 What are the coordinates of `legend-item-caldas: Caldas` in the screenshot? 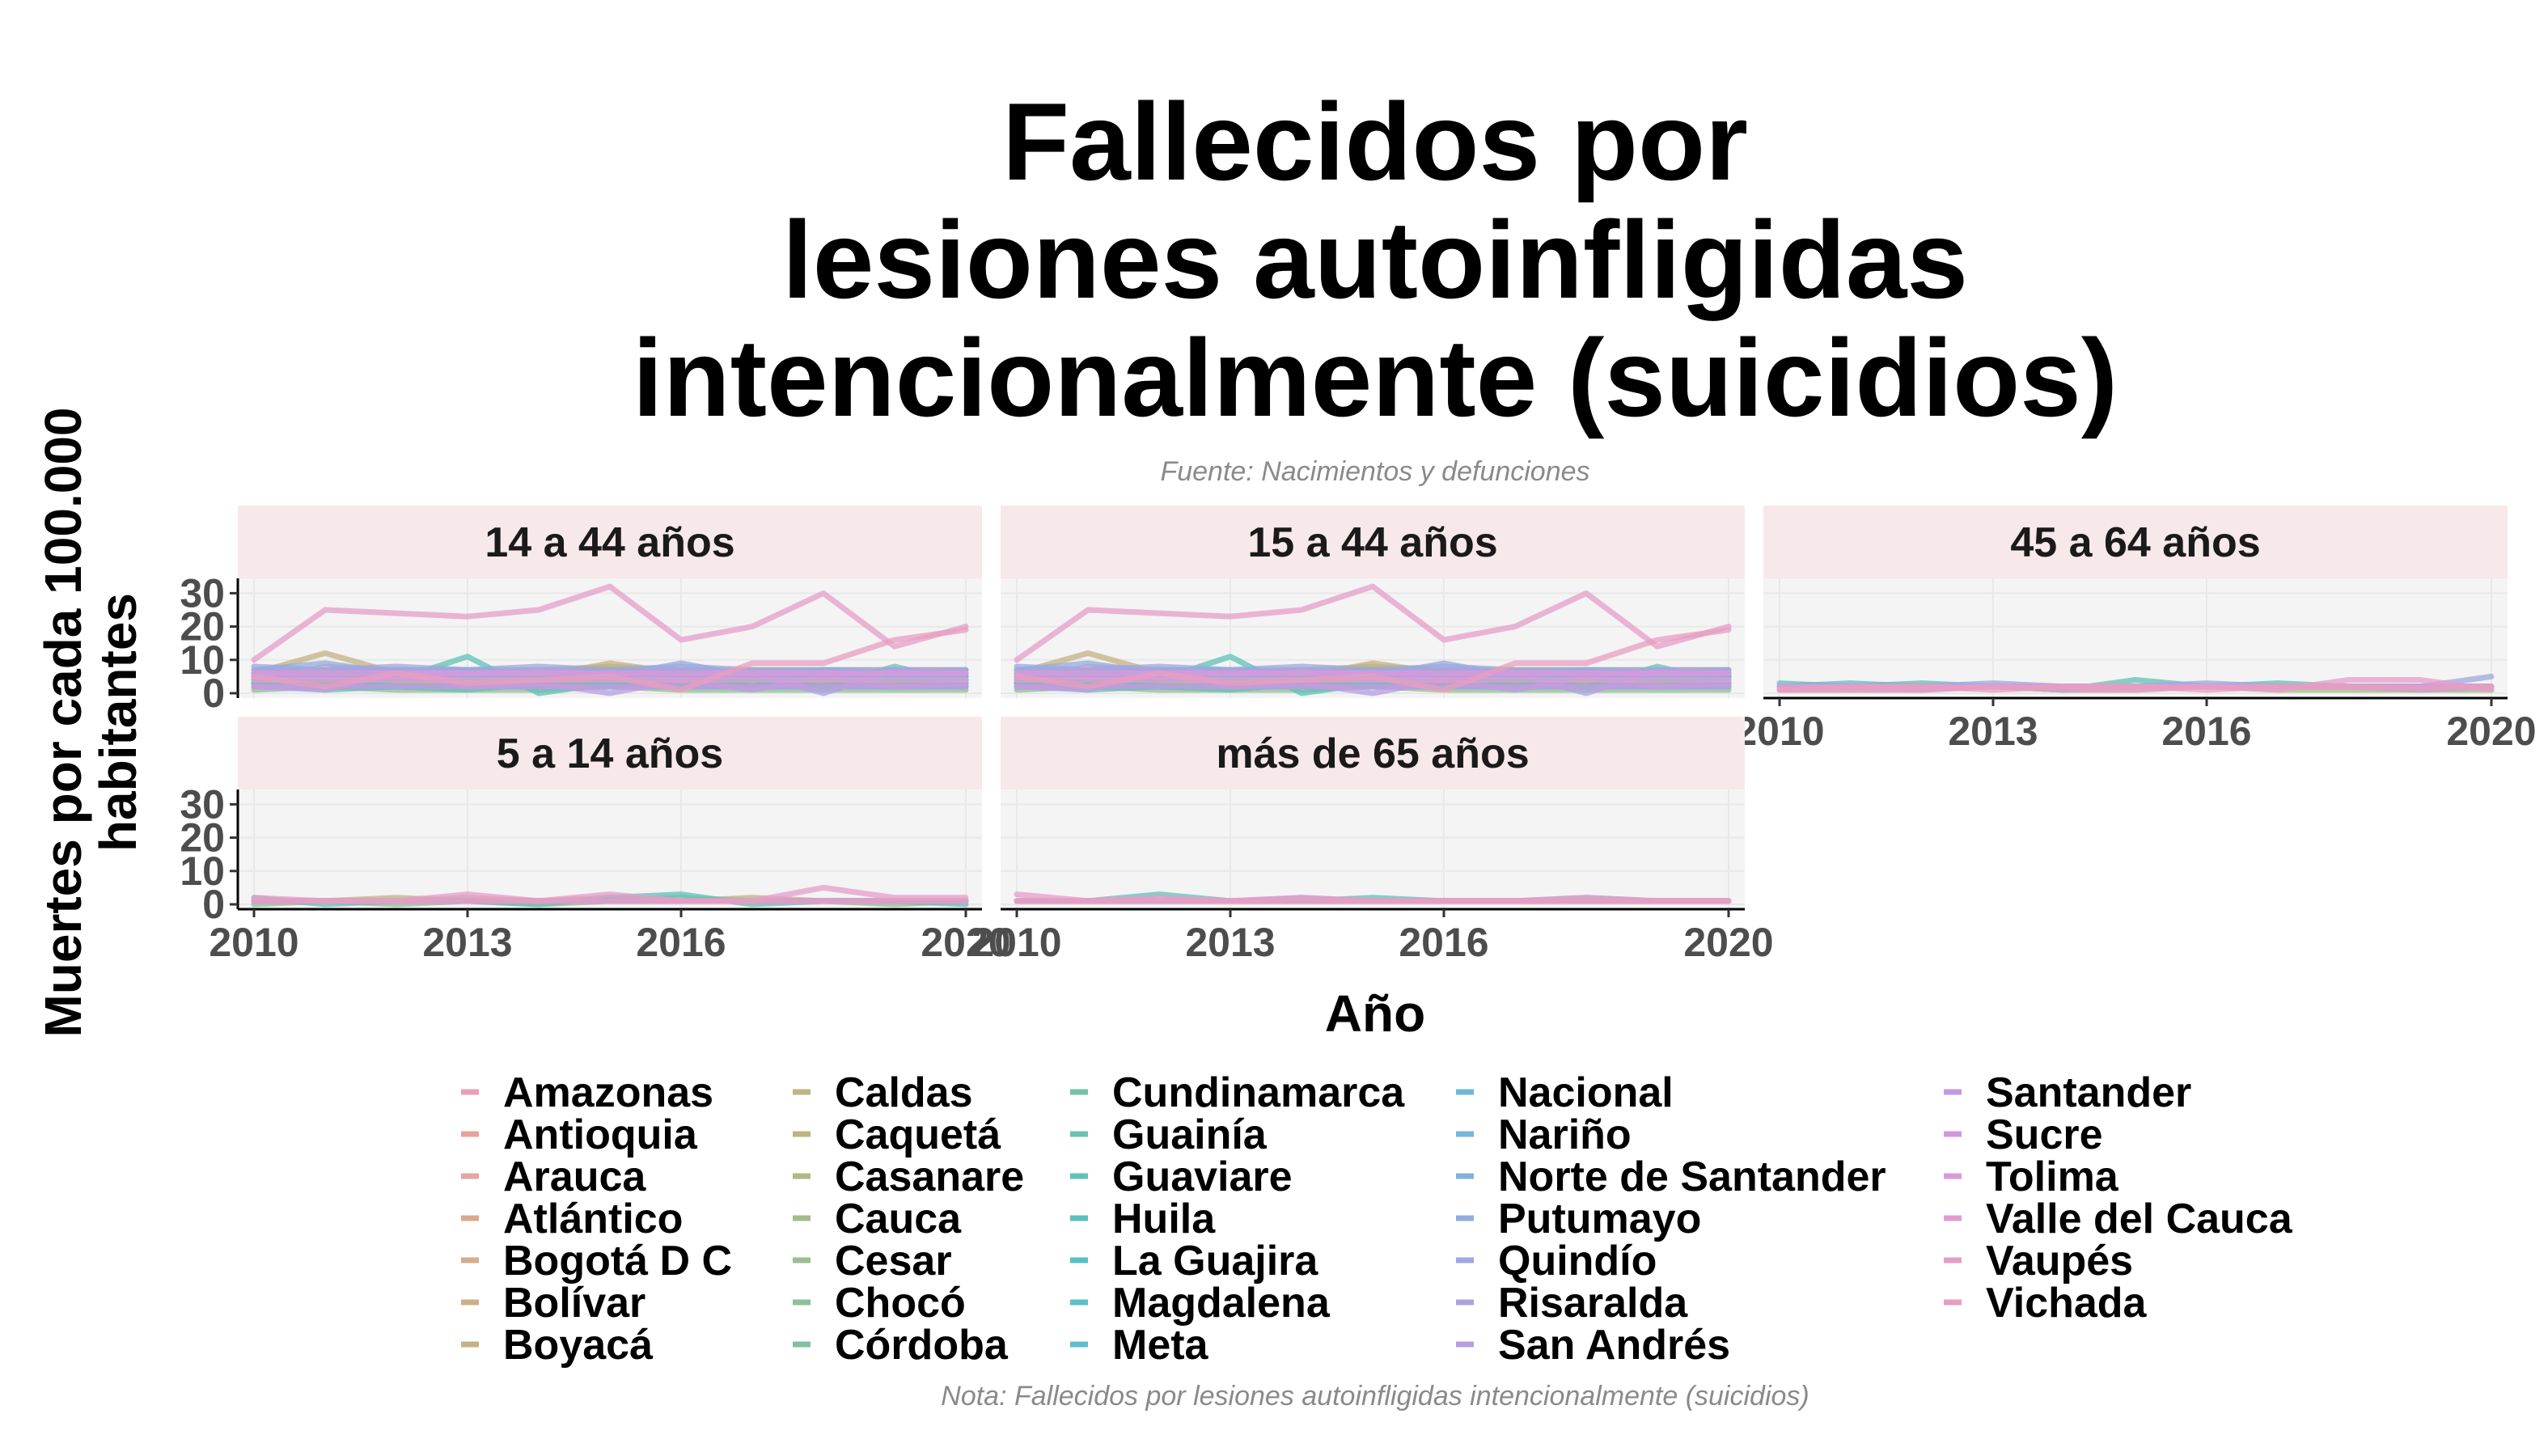 It's located at (883, 1092).